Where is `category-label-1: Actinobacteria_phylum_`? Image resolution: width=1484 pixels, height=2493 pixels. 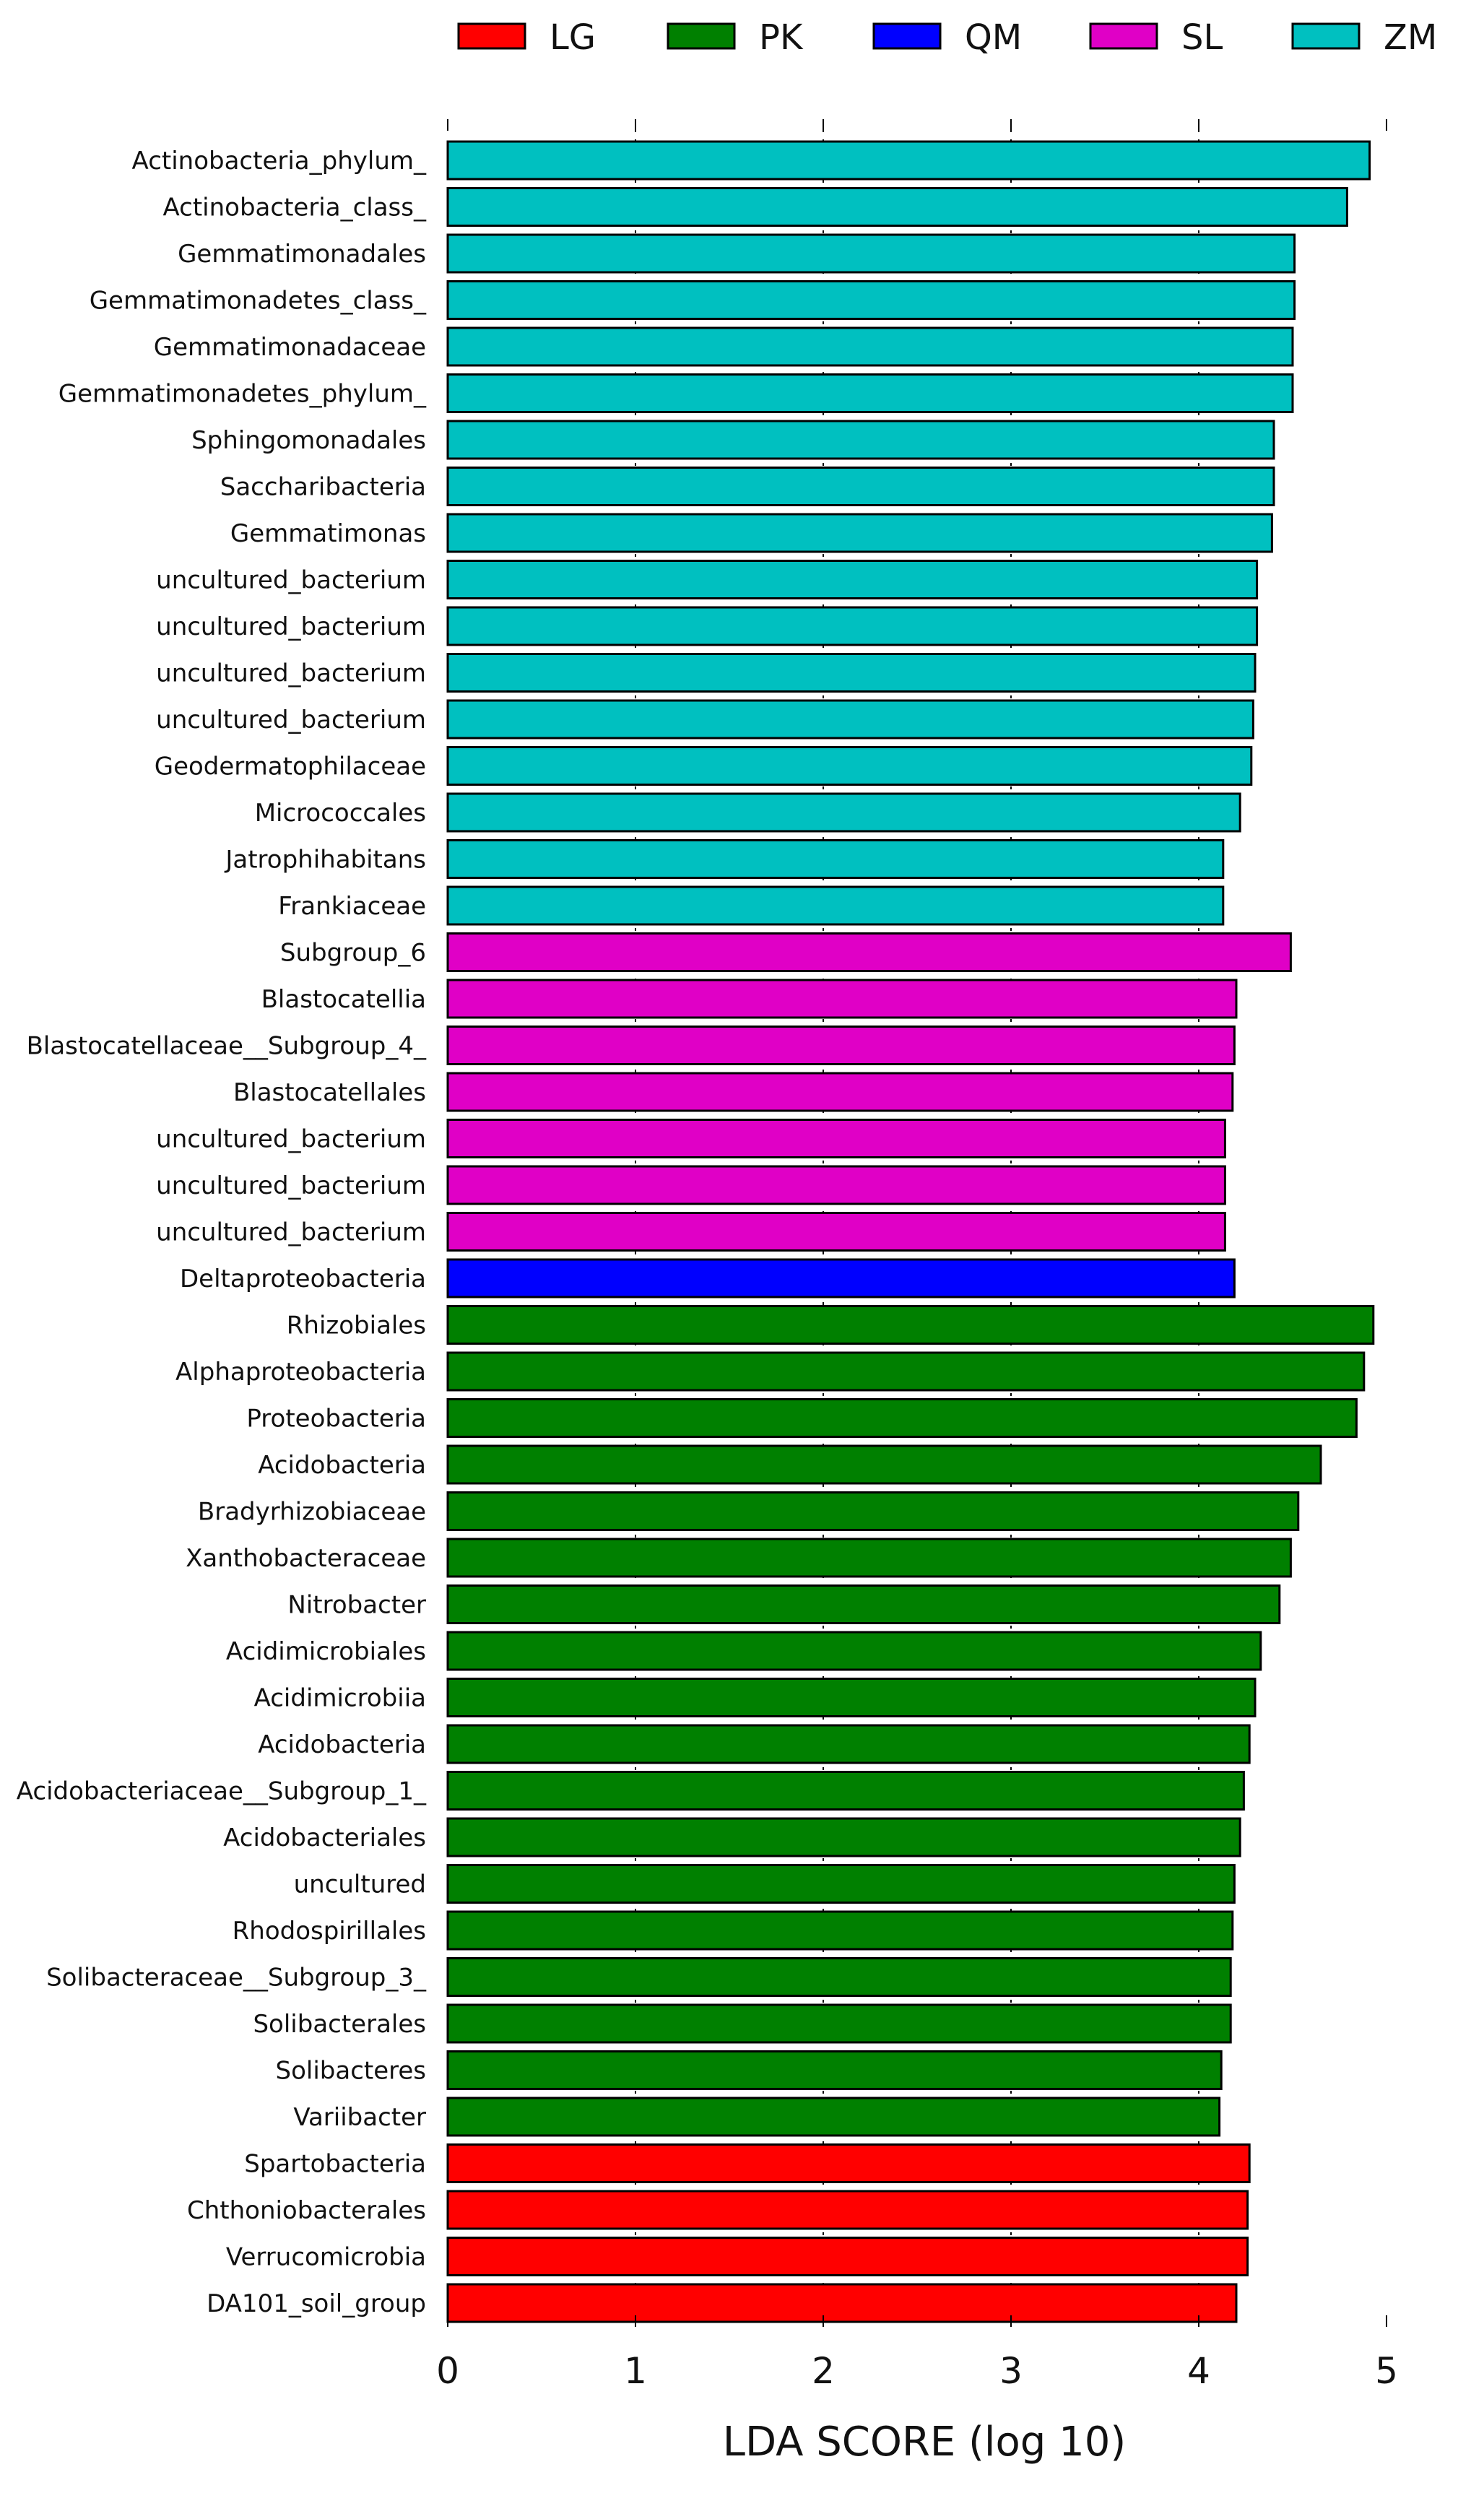
category-label-1: Actinobacteria_phylum_ is located at coordinates (279, 161).